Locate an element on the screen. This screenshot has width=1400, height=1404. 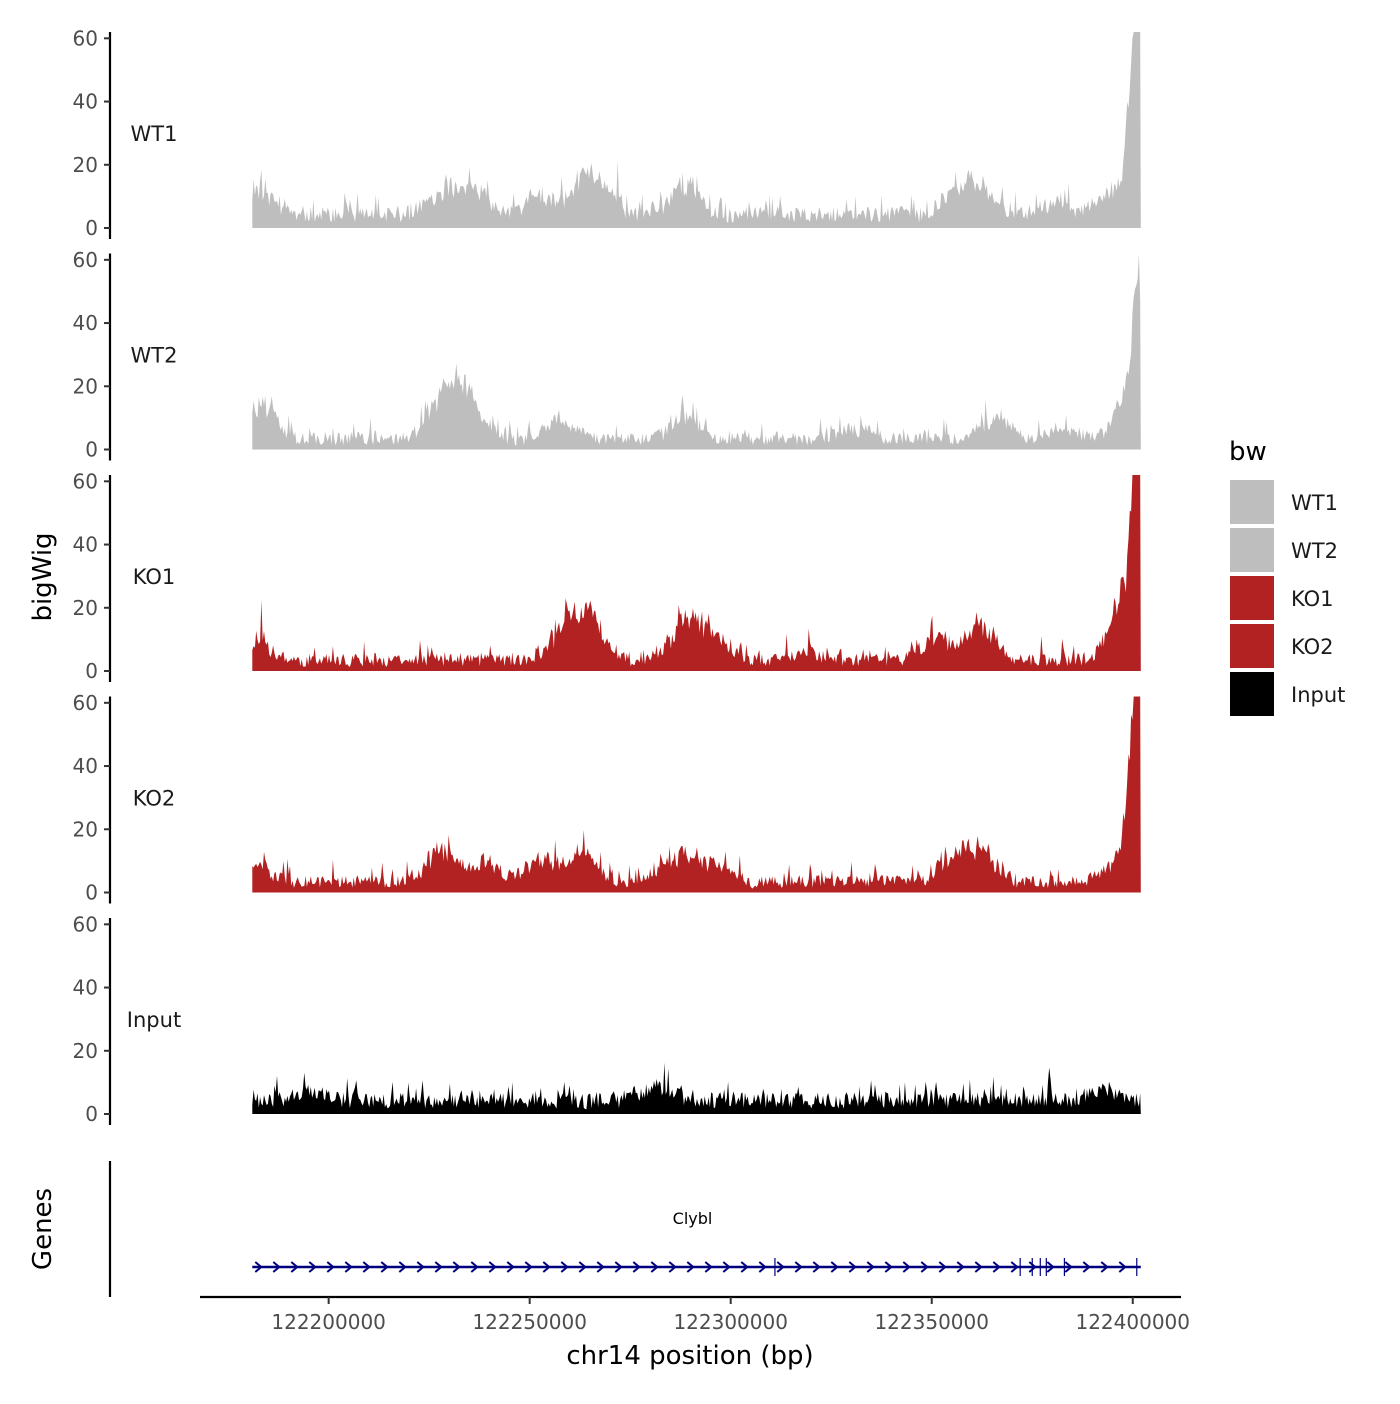
signal-area-input is located at coordinates (696, 1088).